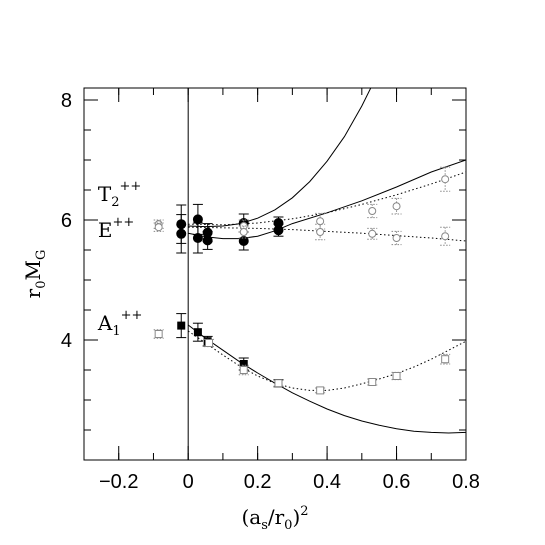 The width and height of the screenshot is (545, 545). I want to click on x-tick-label: 0.8, so click(466, 482).